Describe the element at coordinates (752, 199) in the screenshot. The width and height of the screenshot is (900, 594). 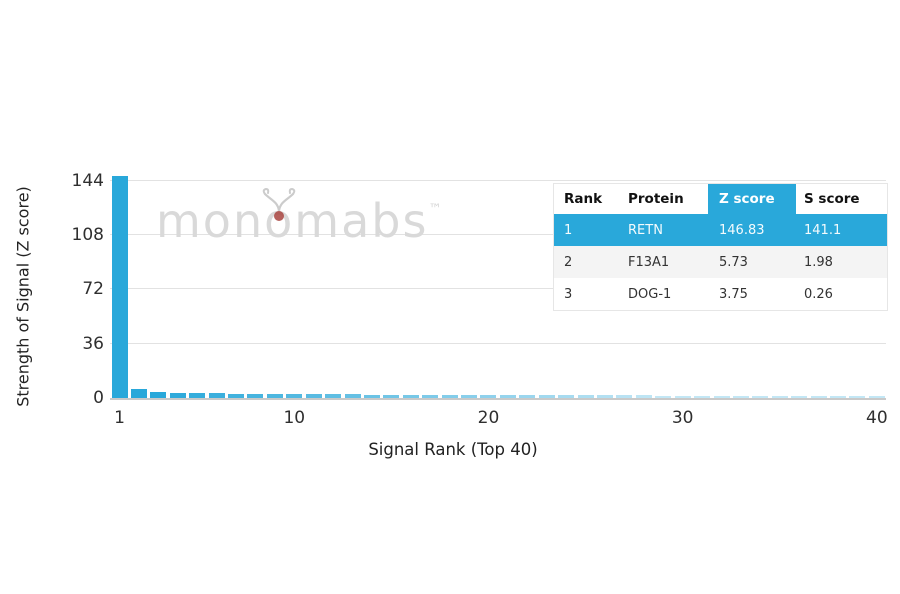
I see `header-z-score: Z score` at that location.